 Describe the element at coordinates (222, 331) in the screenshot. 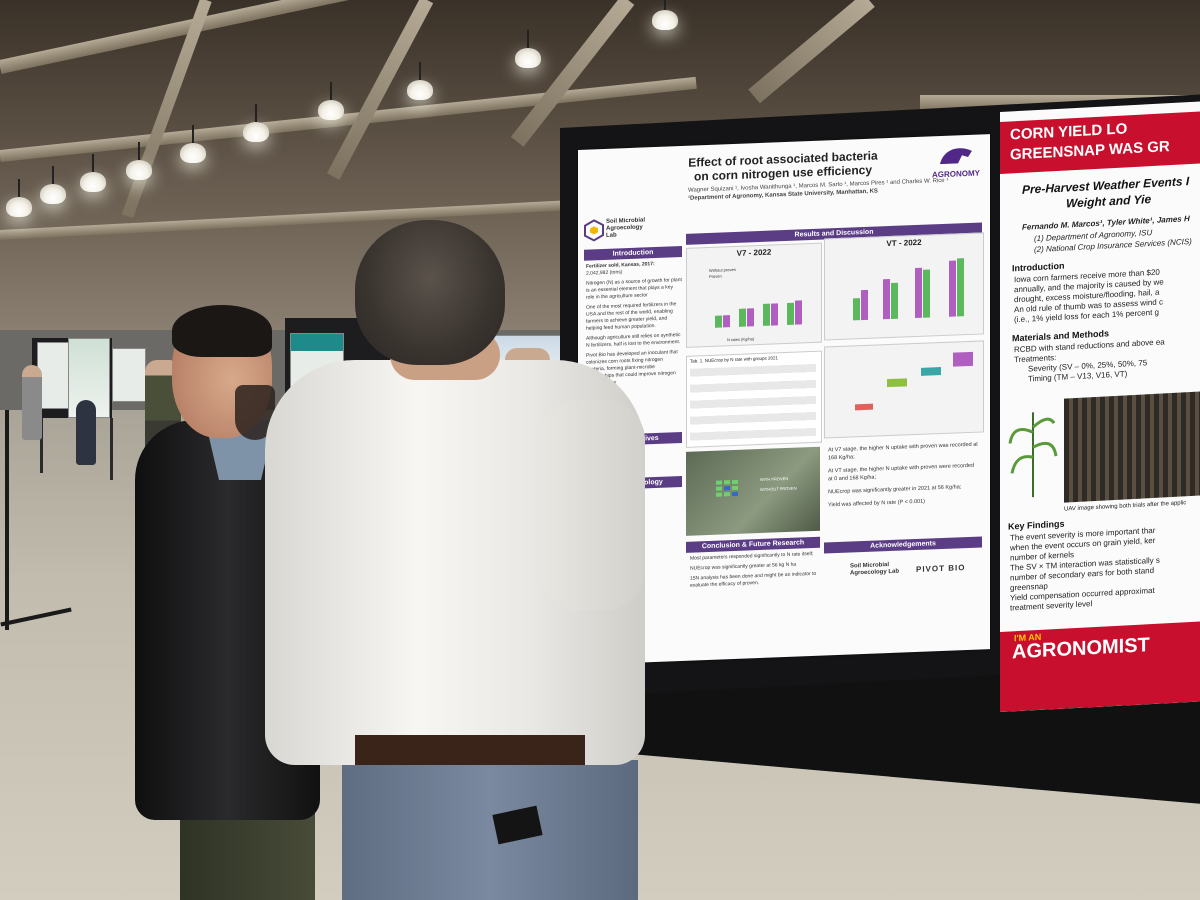

I see `man-left-hair` at that location.